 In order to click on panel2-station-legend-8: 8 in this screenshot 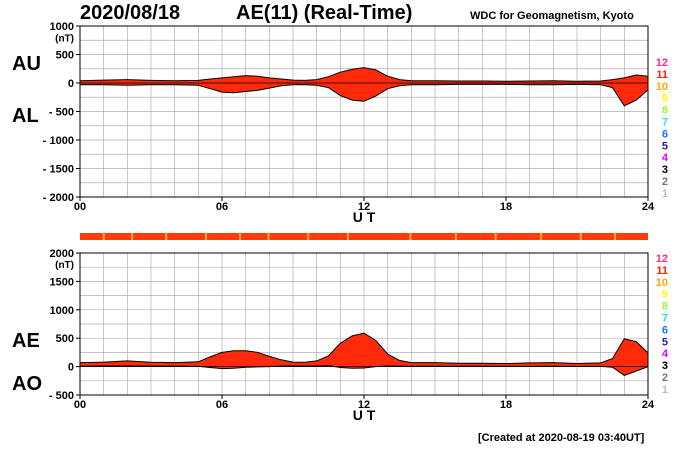, I will do `click(665, 307)`.